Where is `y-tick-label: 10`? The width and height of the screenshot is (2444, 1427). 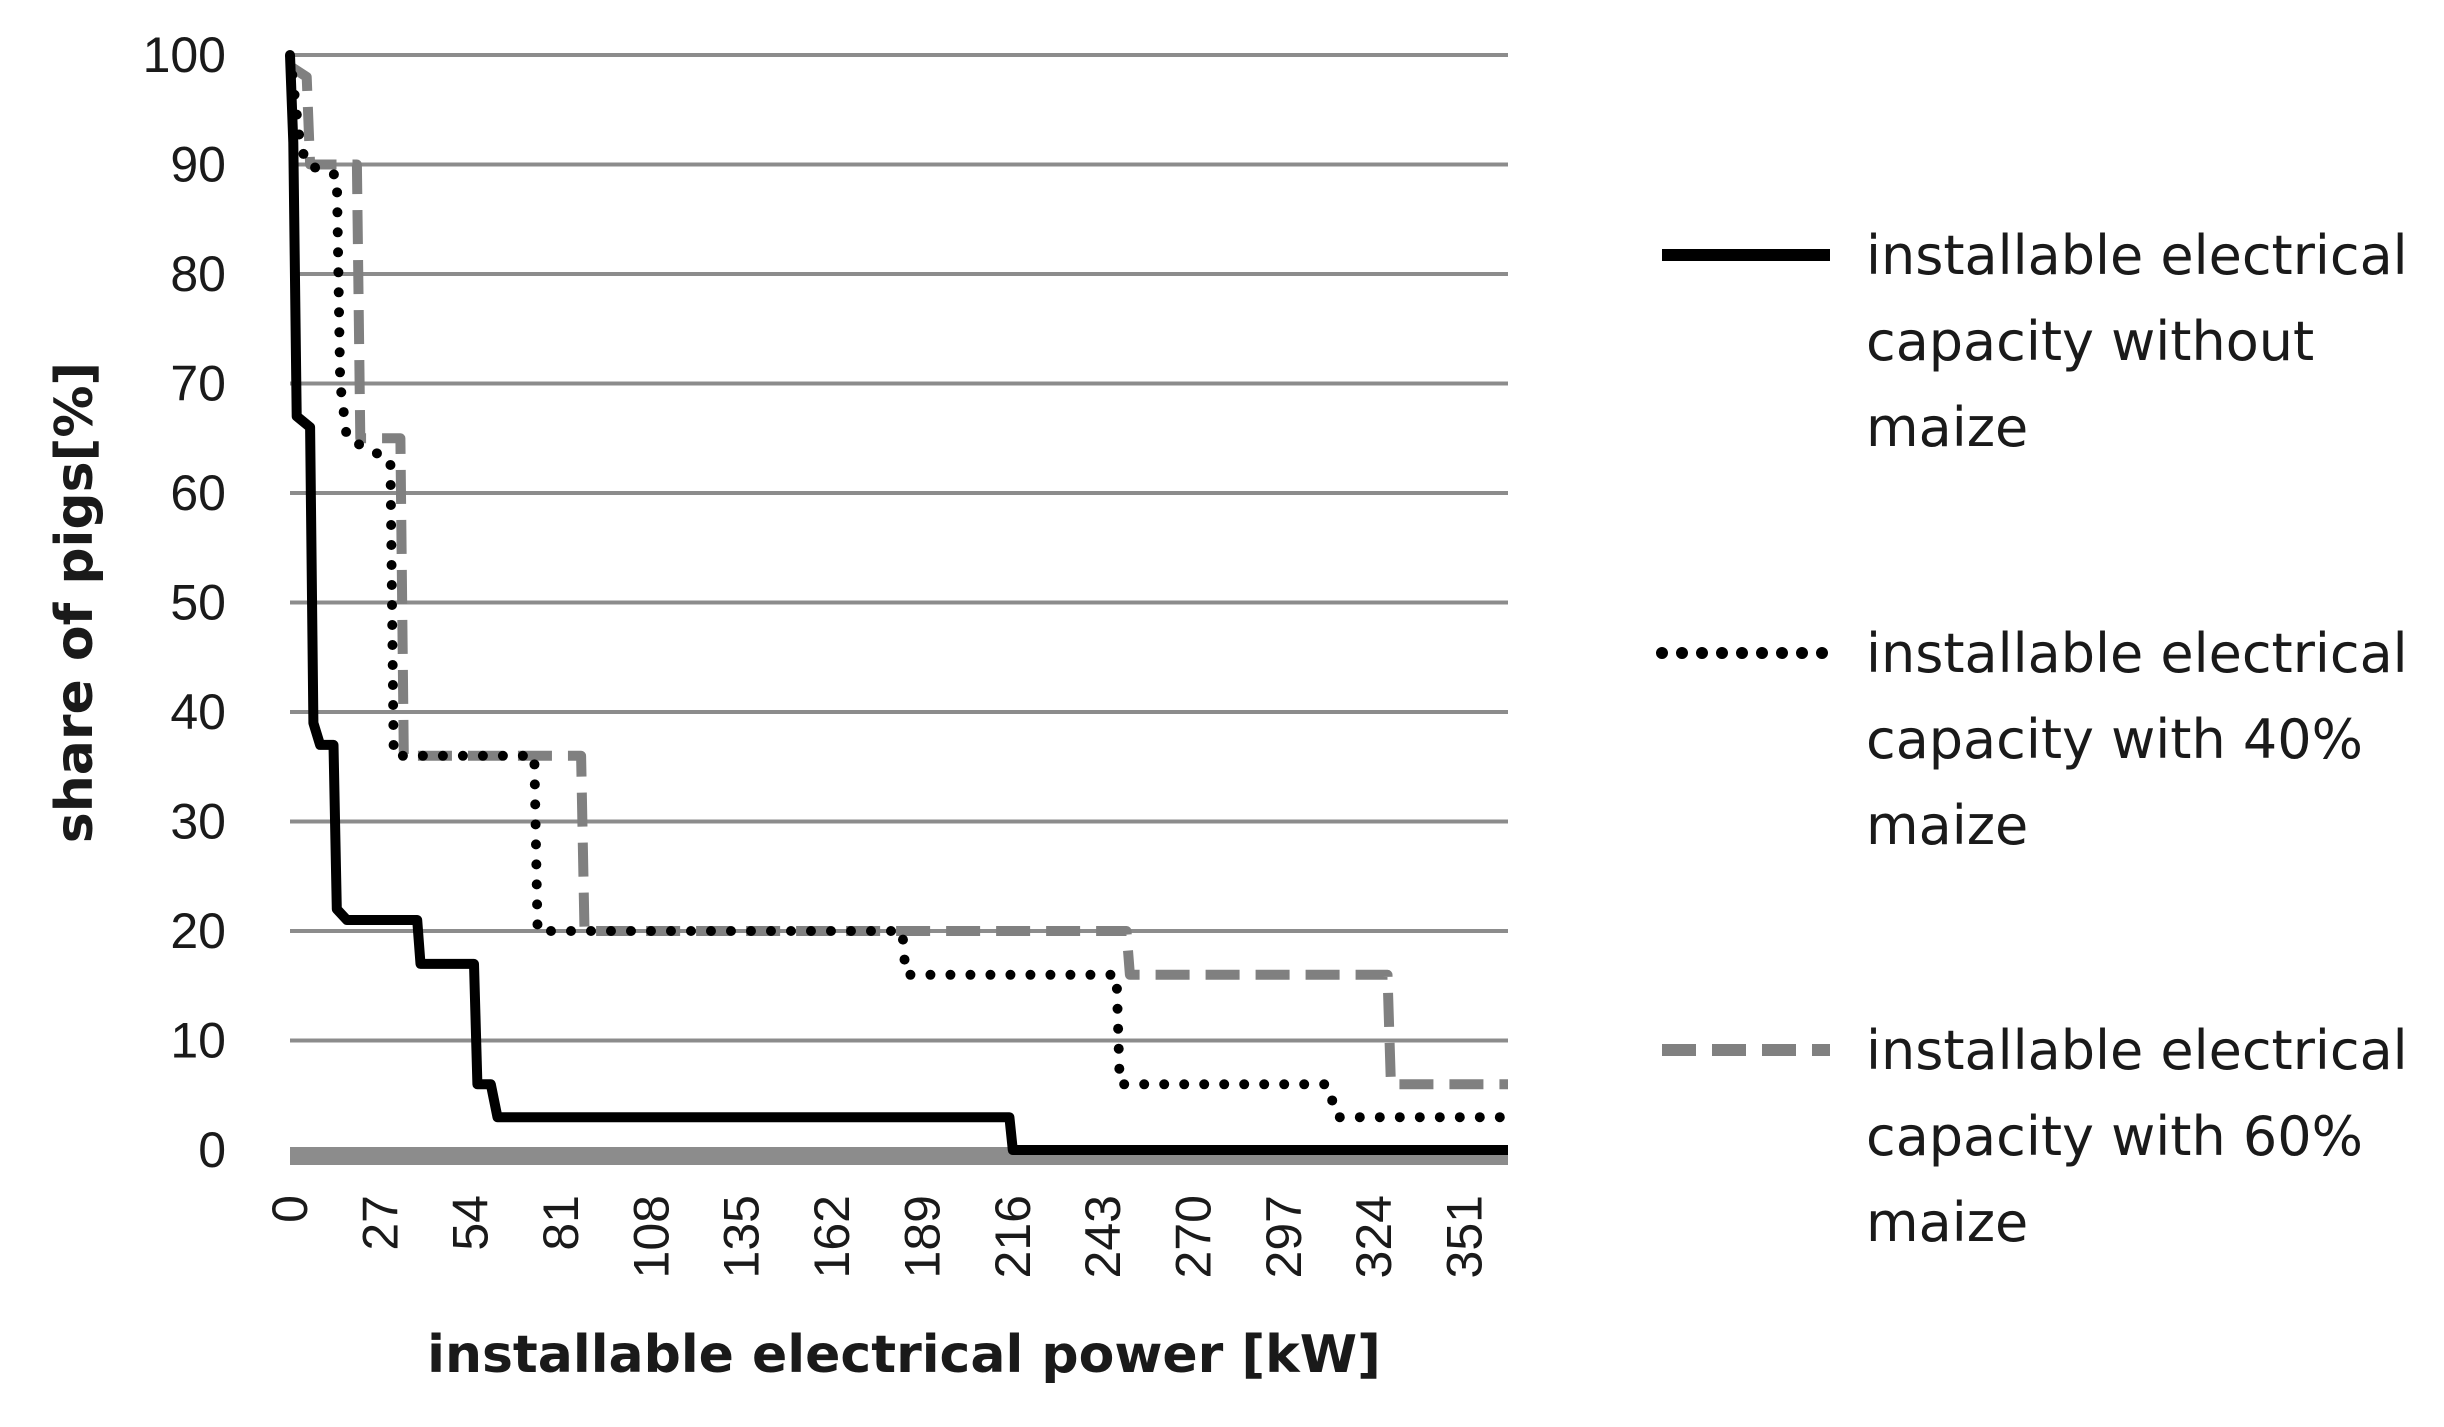
y-tick-label: 10 is located at coordinates (198, 1041).